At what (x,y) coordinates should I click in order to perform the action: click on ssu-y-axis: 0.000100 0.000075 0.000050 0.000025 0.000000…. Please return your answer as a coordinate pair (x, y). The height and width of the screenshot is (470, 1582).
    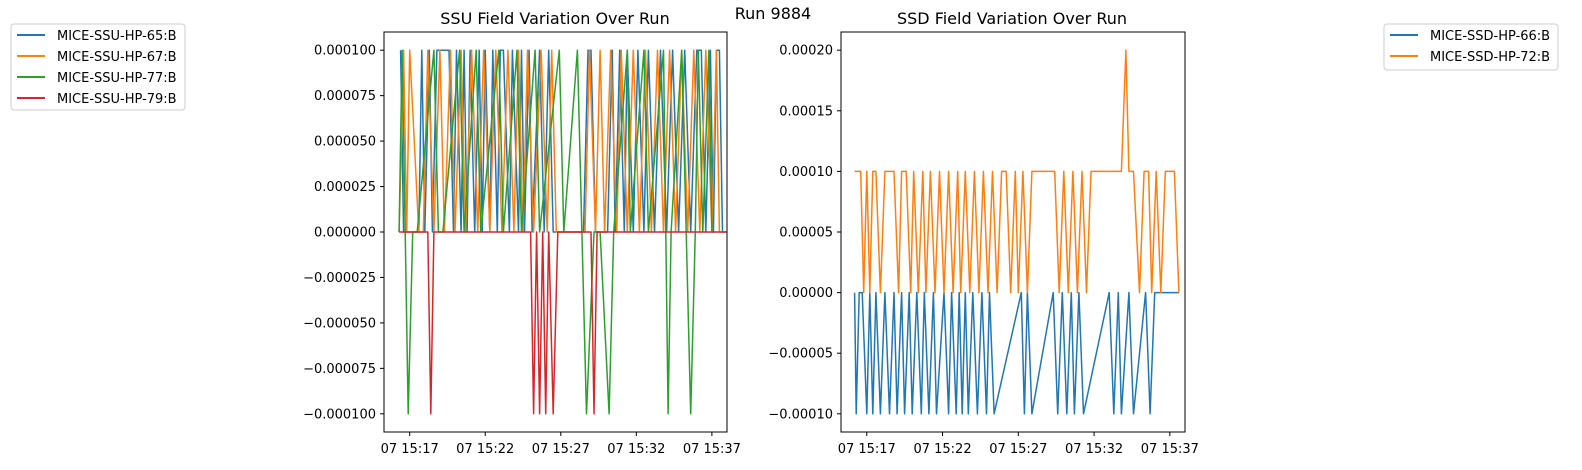
    Looking at the image, I should click on (343, 233).